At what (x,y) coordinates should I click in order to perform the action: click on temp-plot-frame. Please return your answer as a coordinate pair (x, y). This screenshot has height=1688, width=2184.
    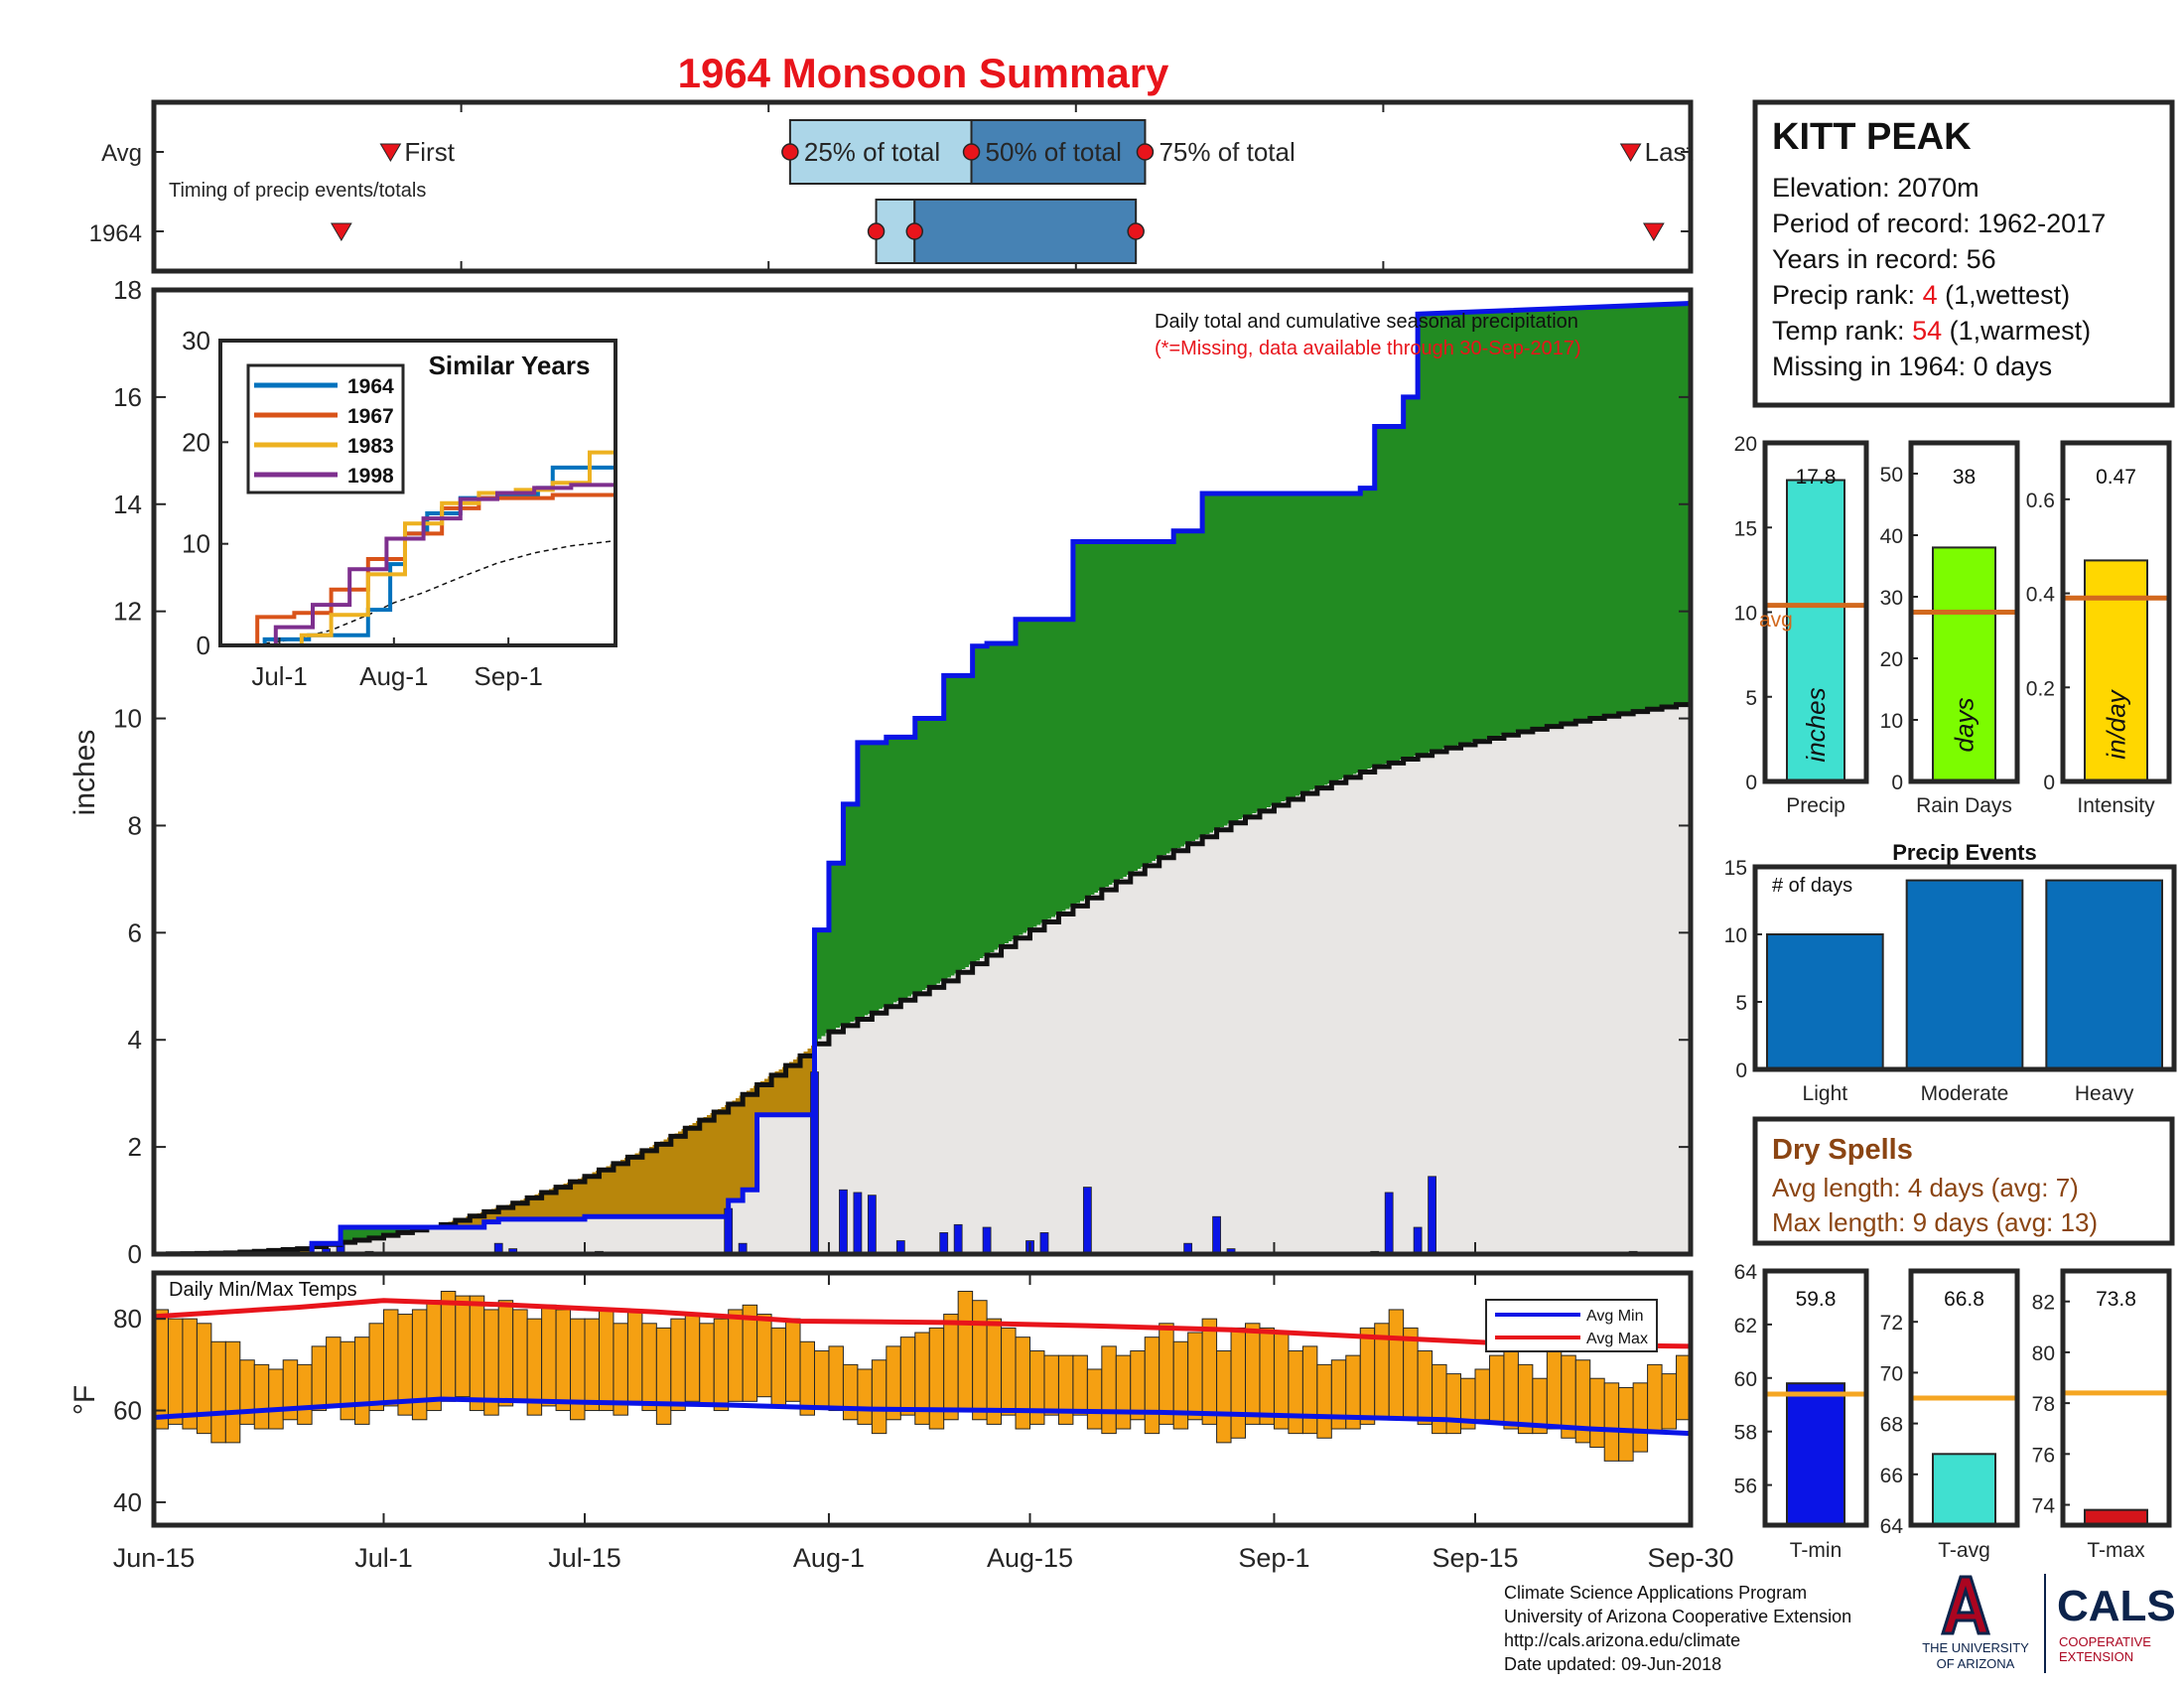
    Looking at the image, I should click on (922, 1399).